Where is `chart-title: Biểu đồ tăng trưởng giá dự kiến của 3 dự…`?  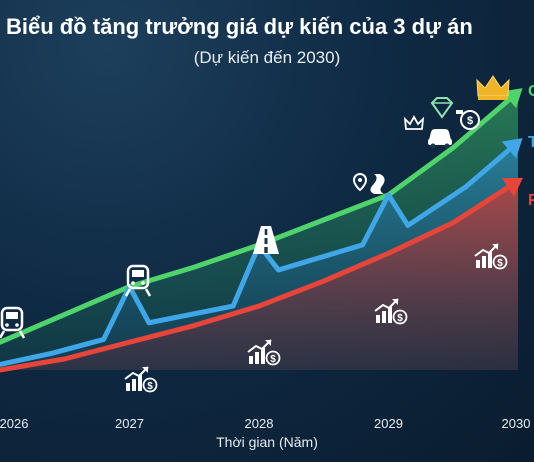 chart-title: Biểu đồ tăng trưởng giá dự kiến của 3 dự… is located at coordinates (239, 26).